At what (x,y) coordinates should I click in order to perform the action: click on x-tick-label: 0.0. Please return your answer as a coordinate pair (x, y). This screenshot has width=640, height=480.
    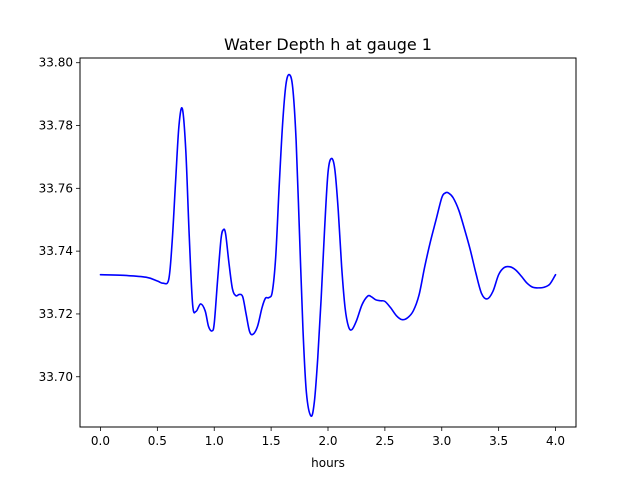
    Looking at the image, I should click on (100, 441).